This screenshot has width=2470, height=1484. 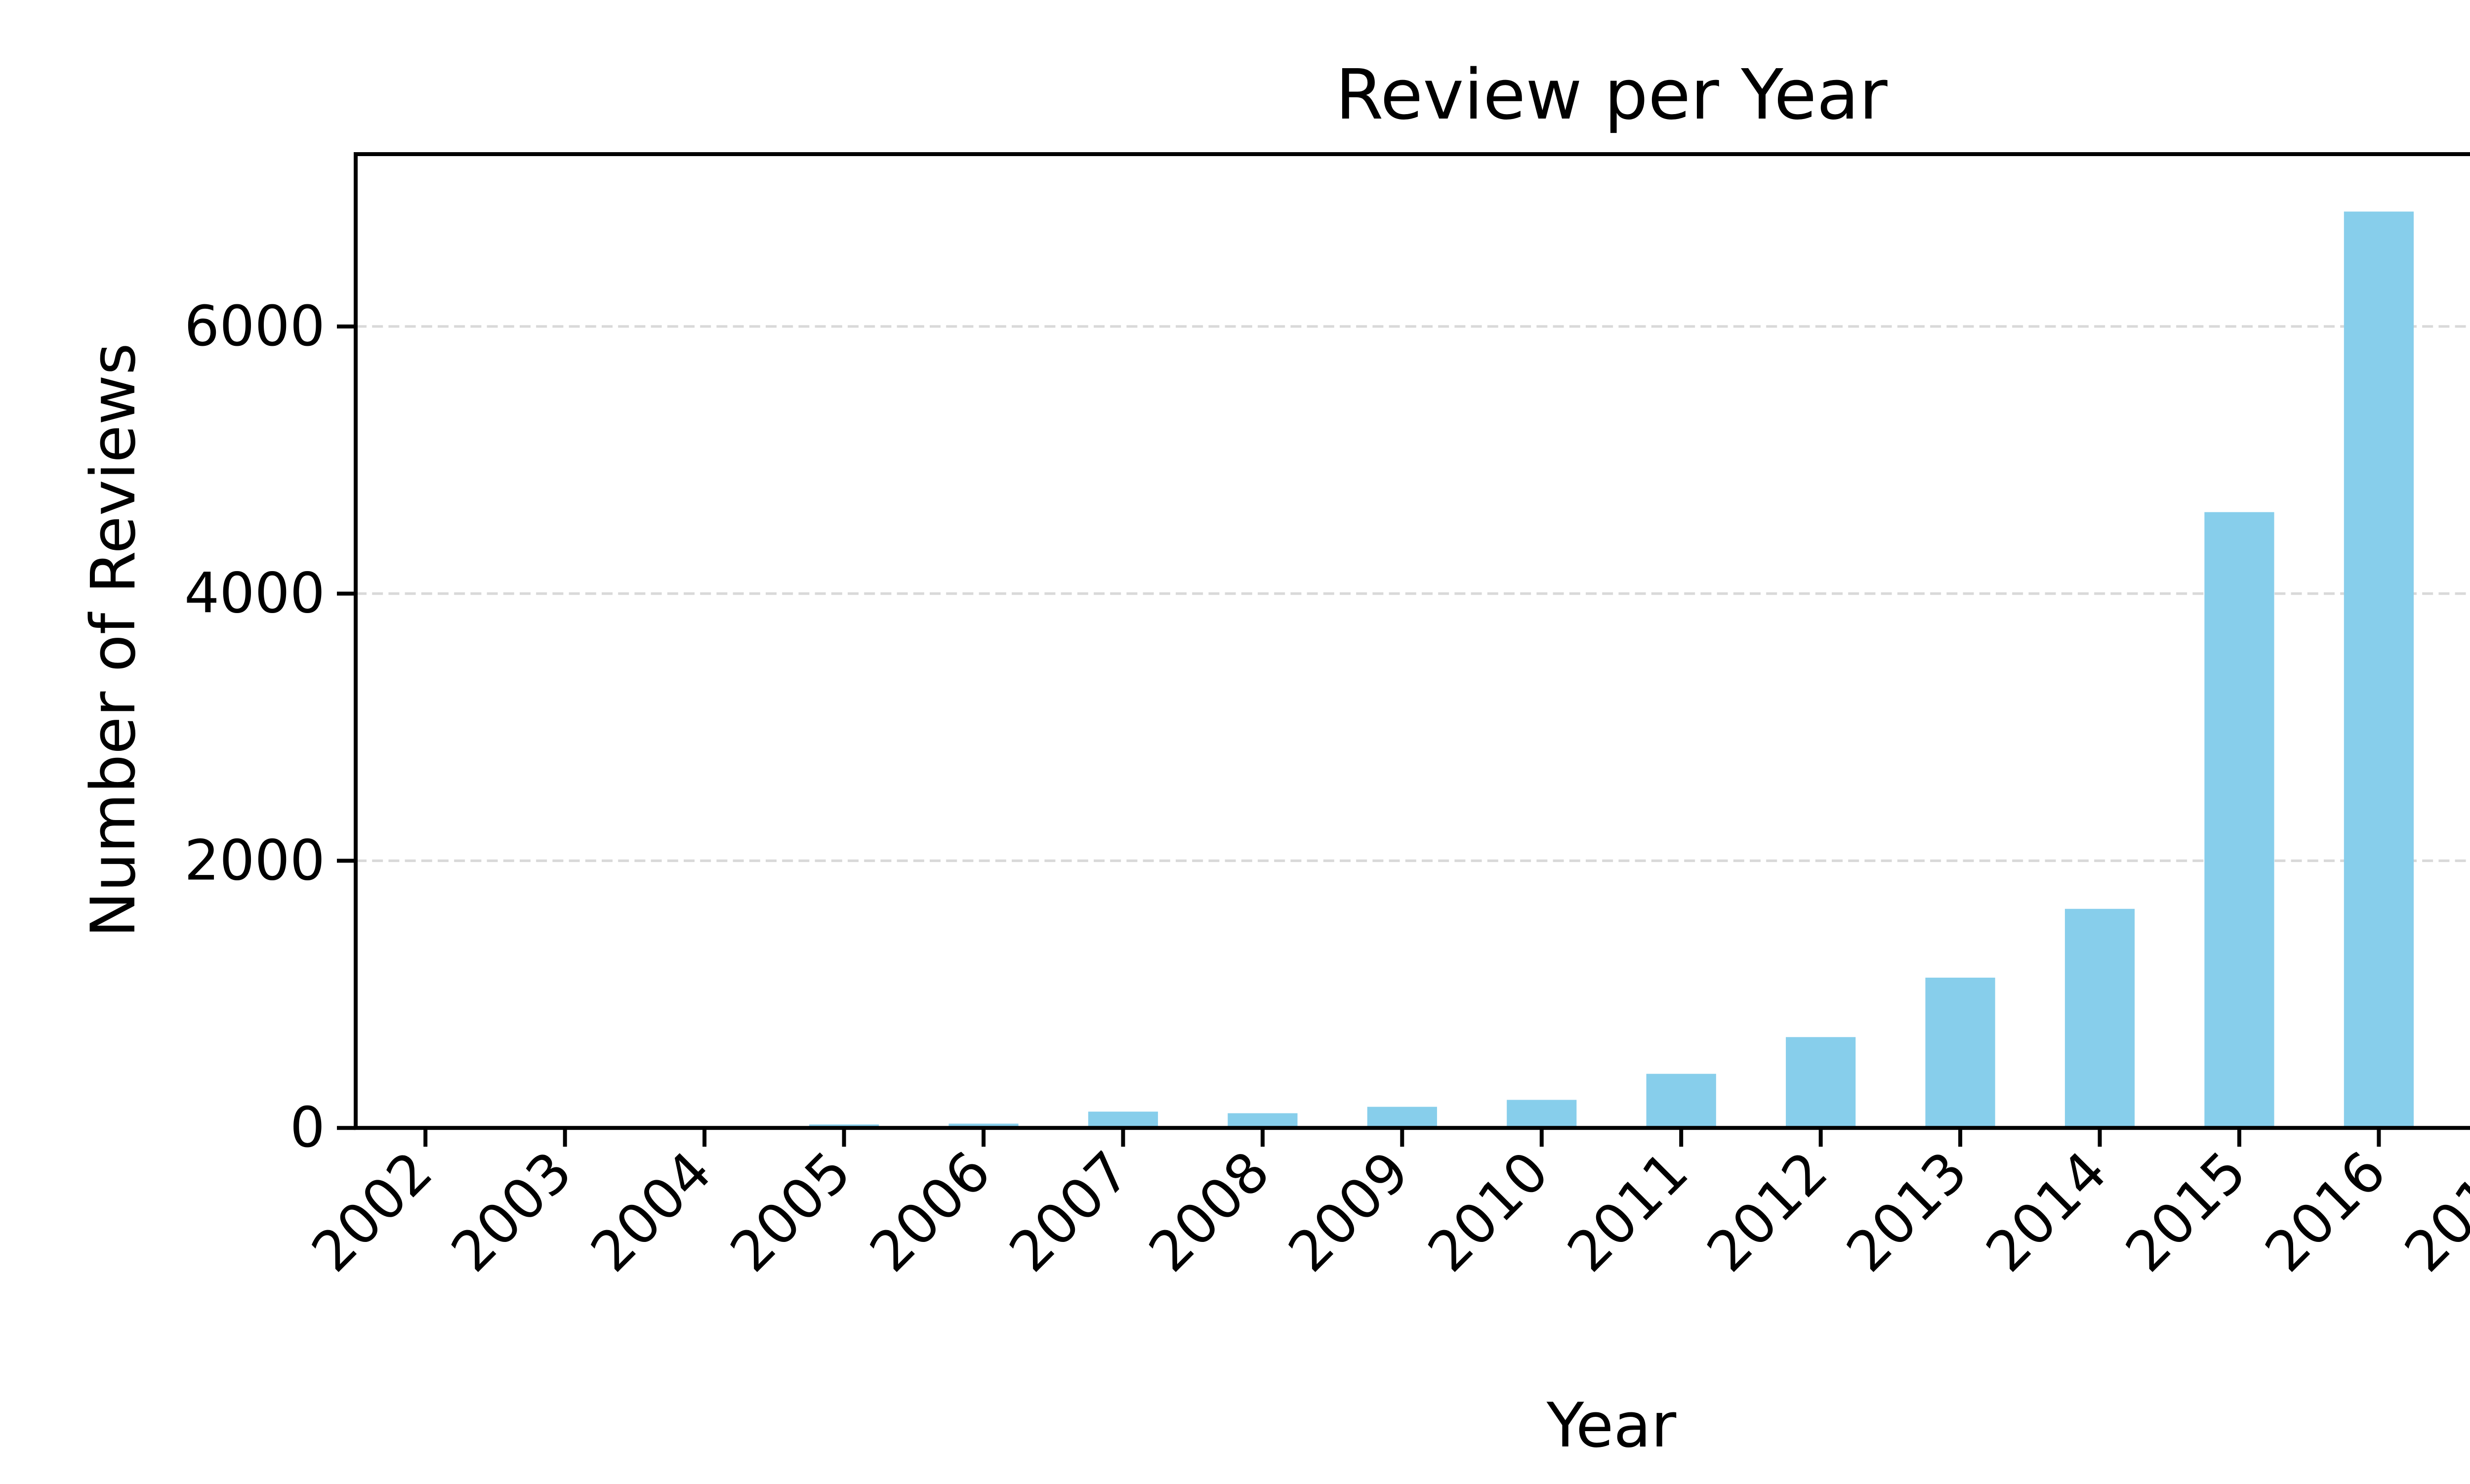 What do you see at coordinates (1907, 1211) in the screenshot?
I see `x-tick-label-2013: 2013` at bounding box center [1907, 1211].